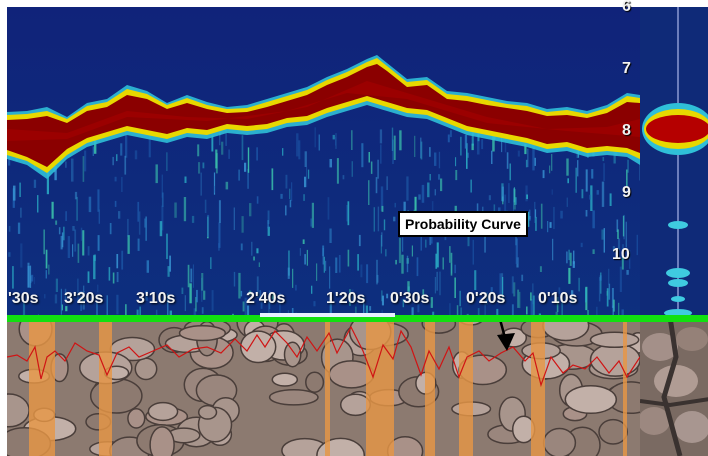 The height and width of the screenshot is (456, 708). I want to click on sidebar-blip, so click(678, 225).